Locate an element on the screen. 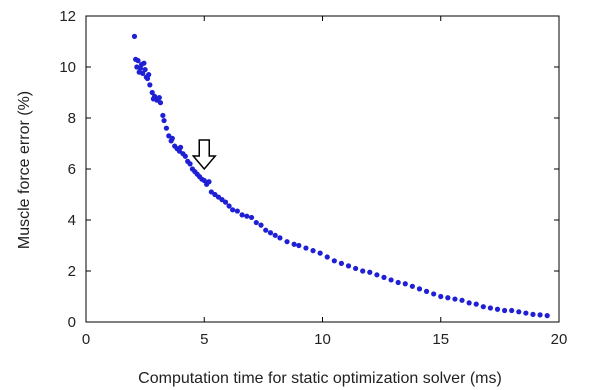 This screenshot has width=590, height=390. annotation-arrow-icon is located at coordinates (204, 155).